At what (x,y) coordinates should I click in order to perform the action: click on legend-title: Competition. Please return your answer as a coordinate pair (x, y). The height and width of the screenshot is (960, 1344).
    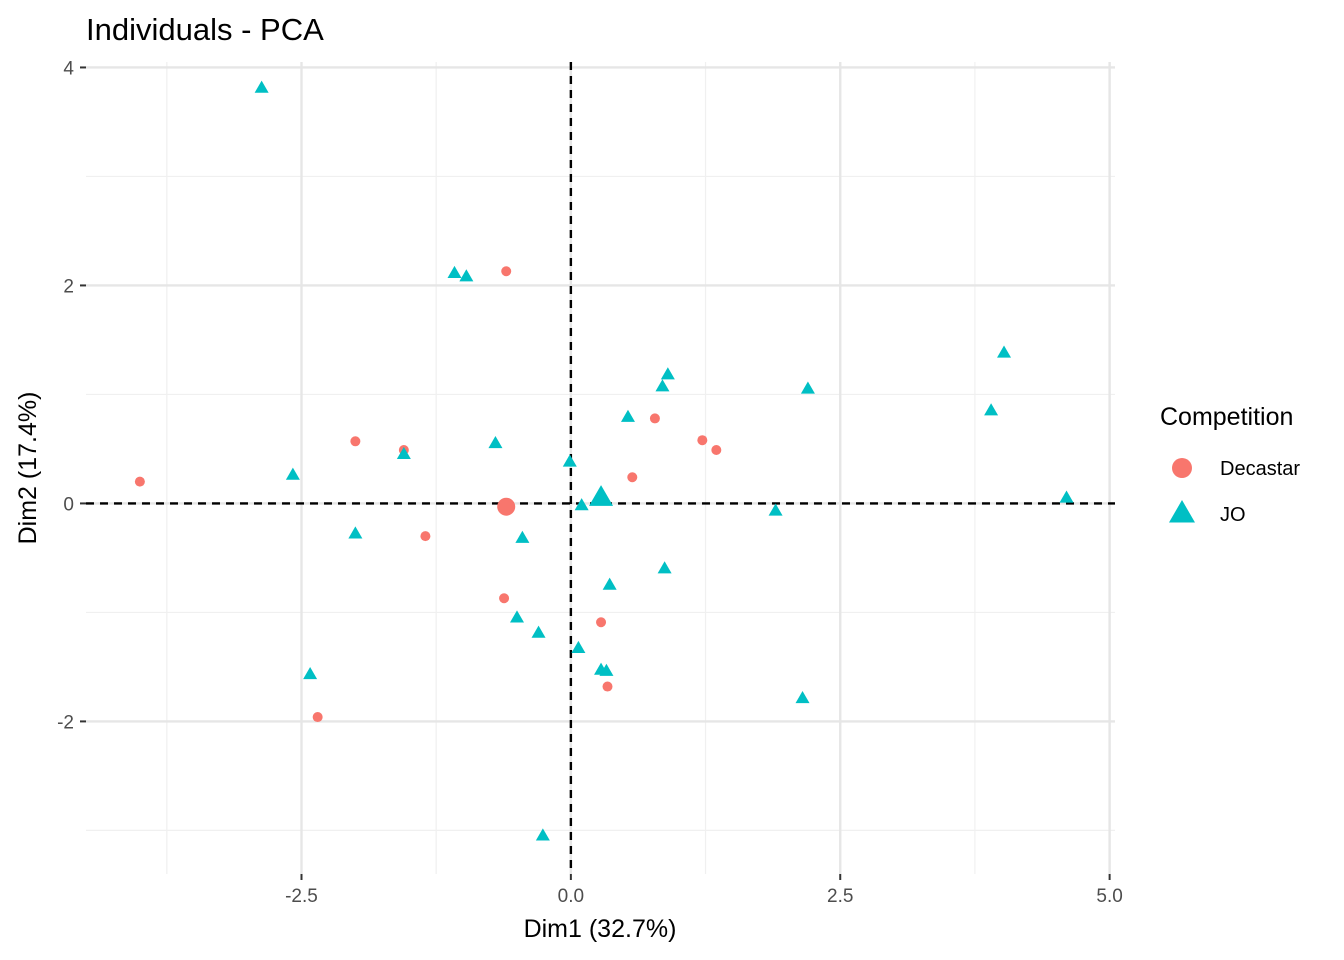
    Looking at the image, I should click on (1226, 417).